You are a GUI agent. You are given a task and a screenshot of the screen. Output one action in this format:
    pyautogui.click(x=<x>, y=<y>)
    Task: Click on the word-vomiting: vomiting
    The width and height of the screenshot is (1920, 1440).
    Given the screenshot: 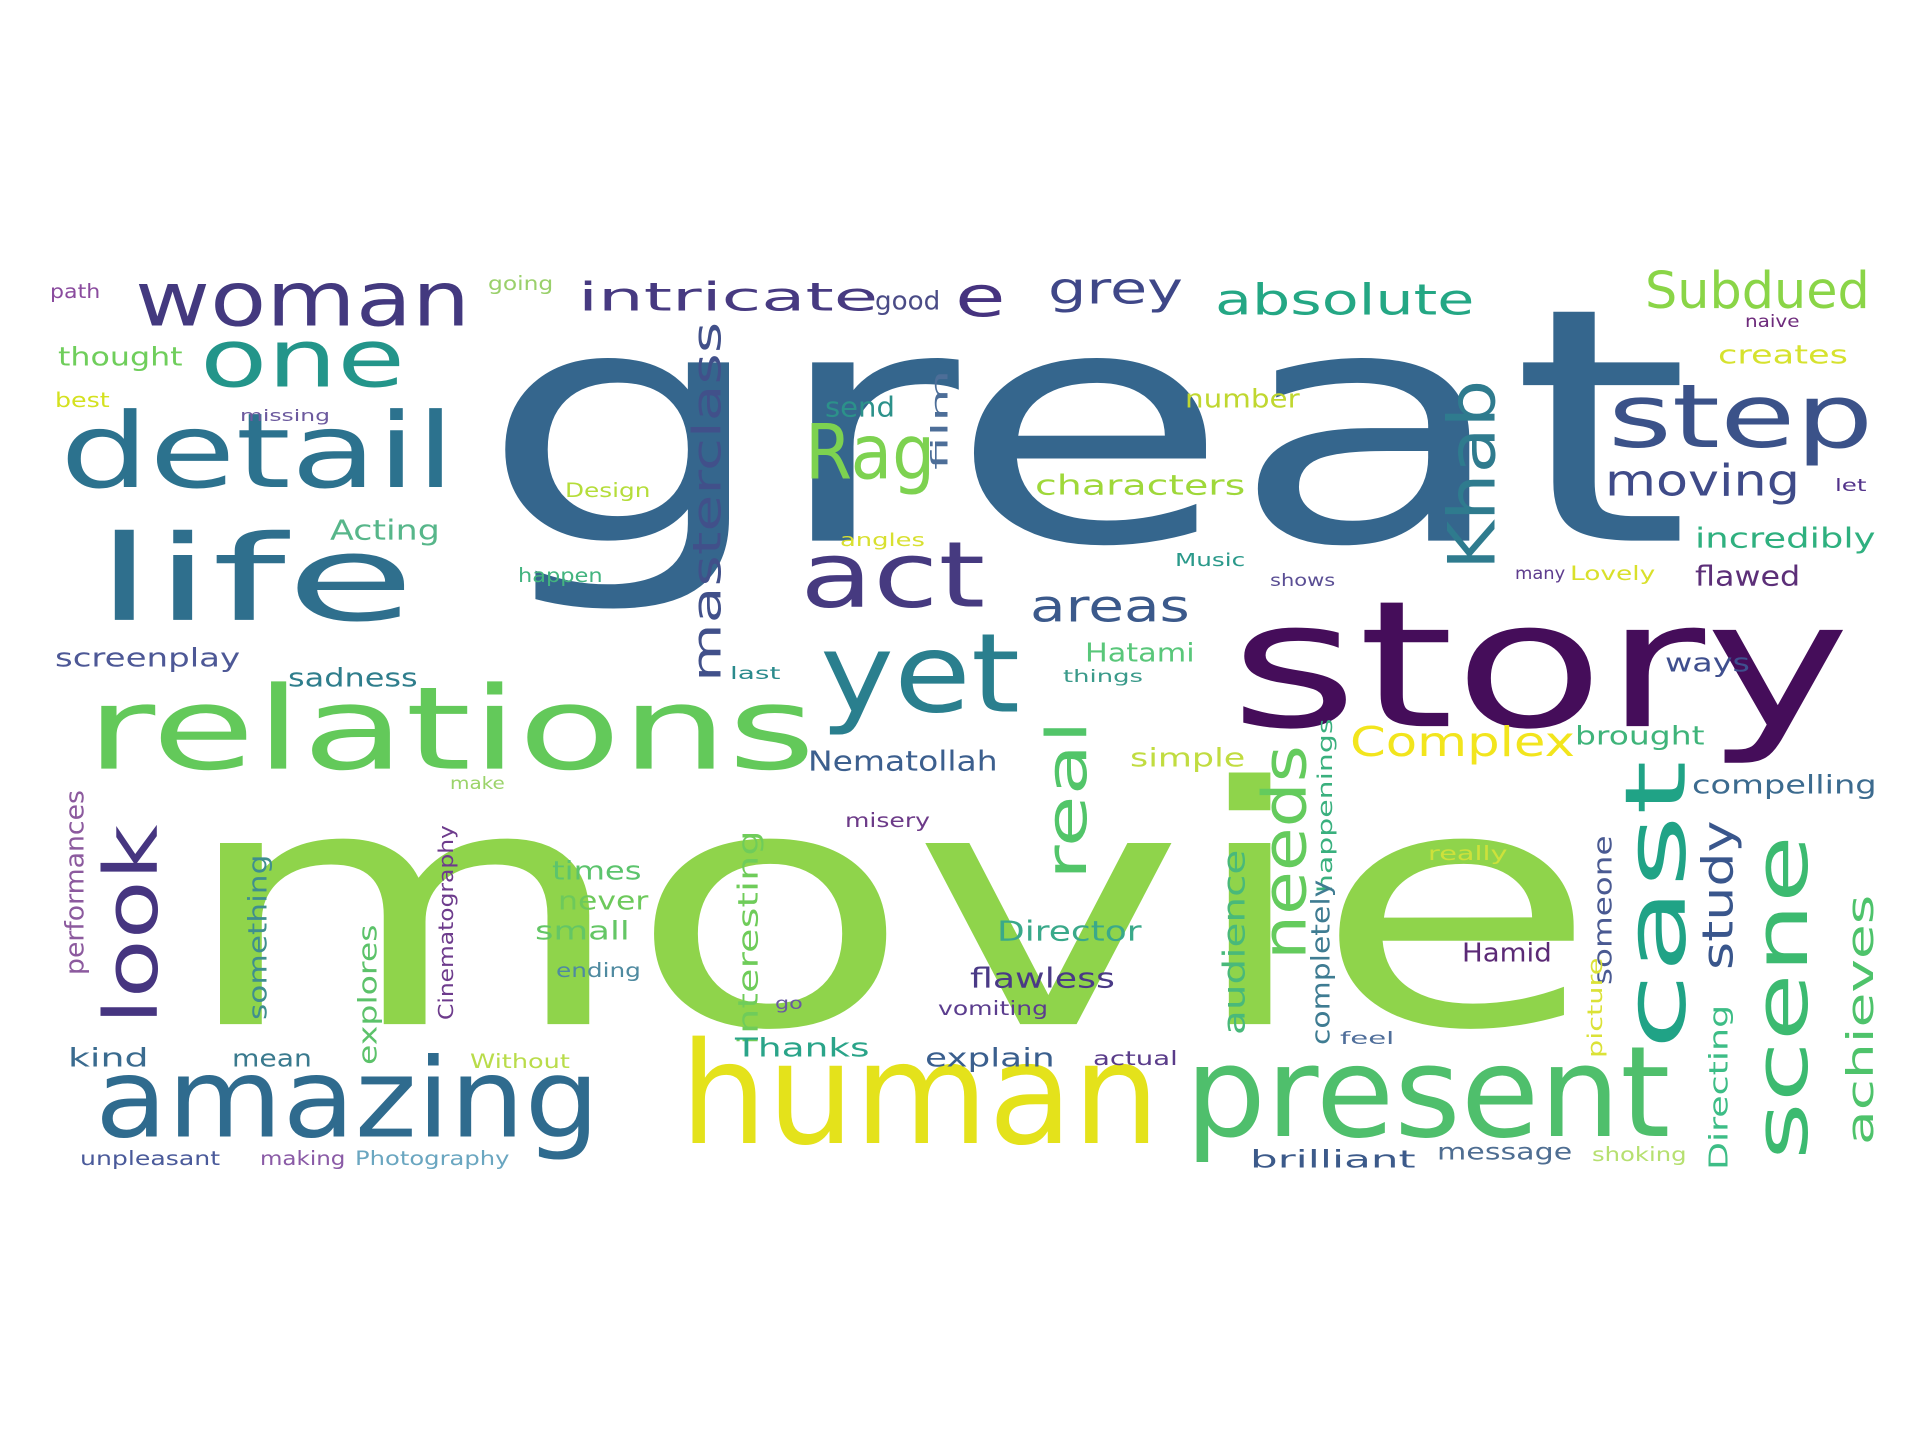 What is the action you would take?
    pyautogui.click(x=993, y=1009)
    